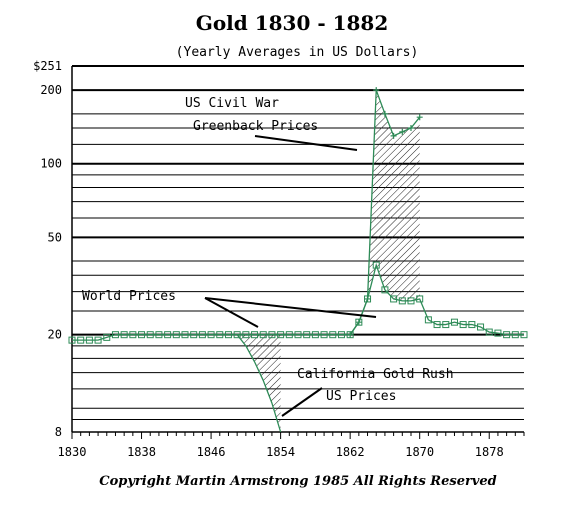 The height and width of the screenshot is (513, 574). What do you see at coordinates (302, 402) in the screenshot?
I see `annotation-pointer-us-prices` at bounding box center [302, 402].